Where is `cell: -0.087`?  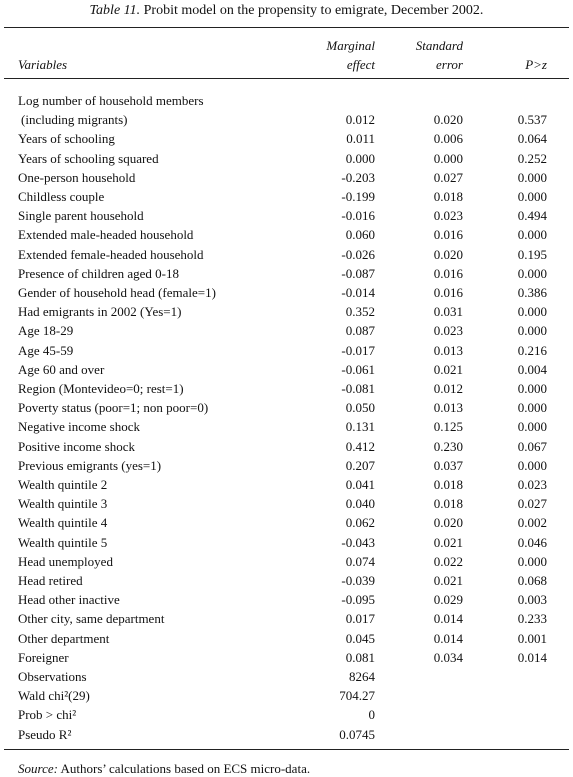
cell: -0.087 is located at coordinates (358, 273).